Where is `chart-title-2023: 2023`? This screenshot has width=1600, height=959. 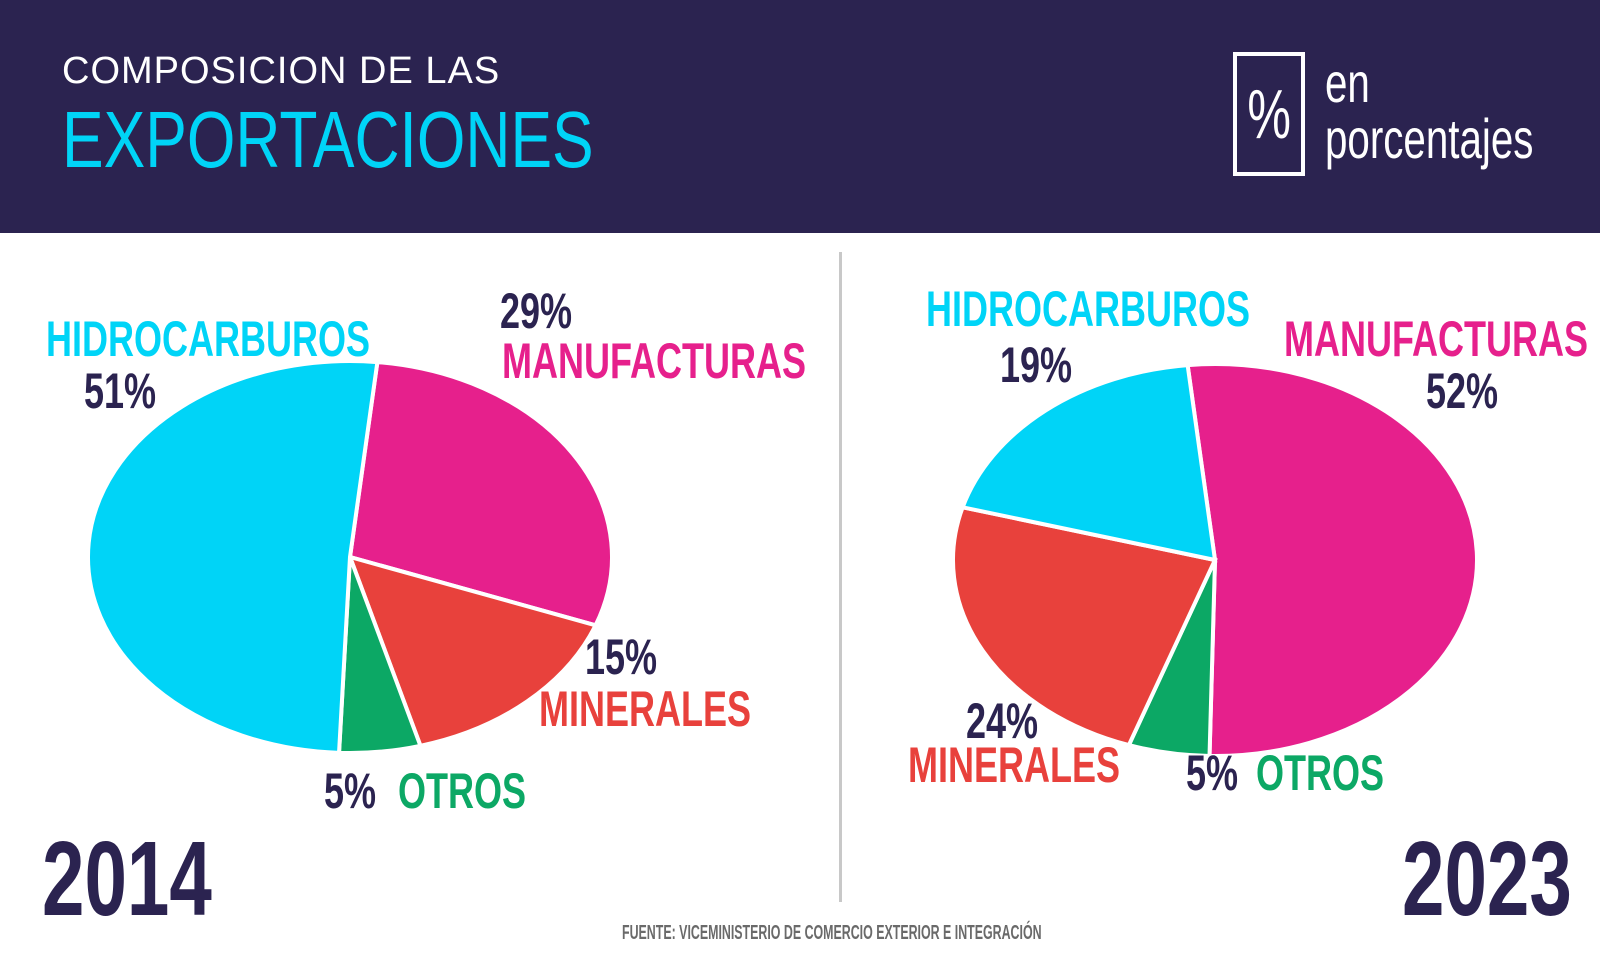
chart-title-2023: 2023 is located at coordinates (1487, 879).